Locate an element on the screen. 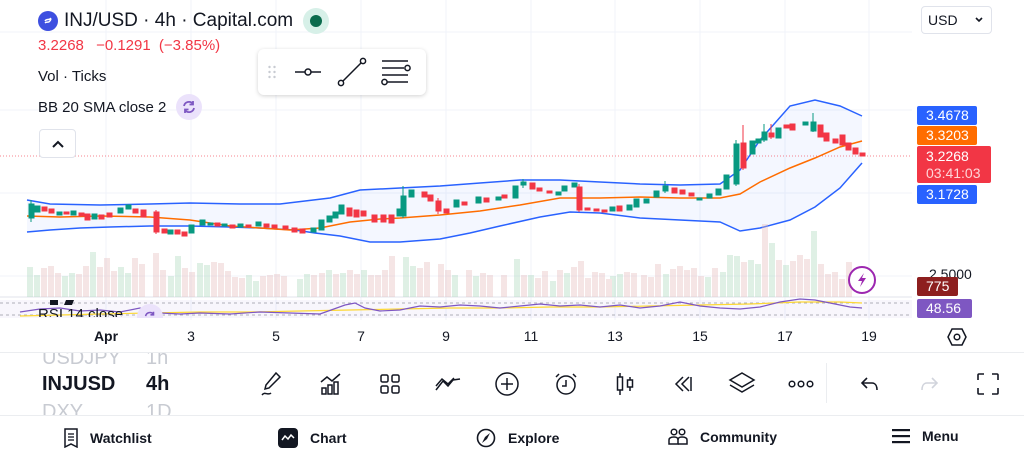 The height and width of the screenshot is (461, 1024). undo-button is located at coordinates (870, 384).